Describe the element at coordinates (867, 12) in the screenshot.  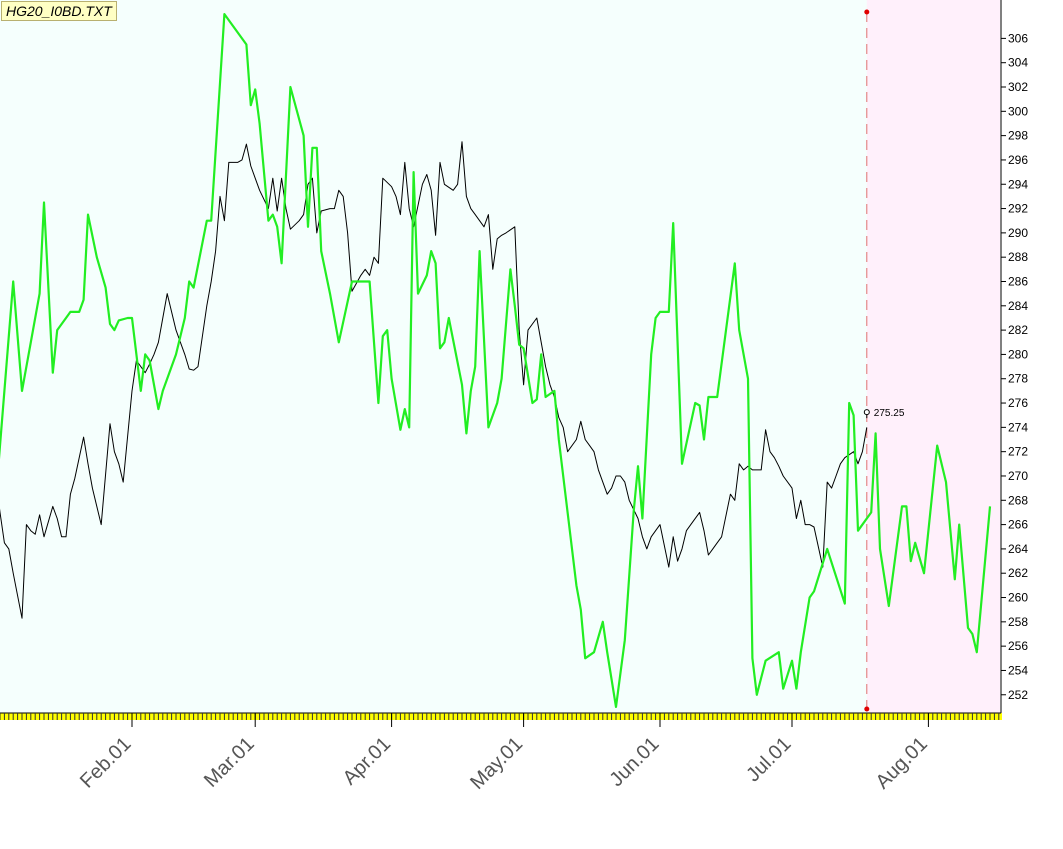
I see `forecast-marker-top` at that location.